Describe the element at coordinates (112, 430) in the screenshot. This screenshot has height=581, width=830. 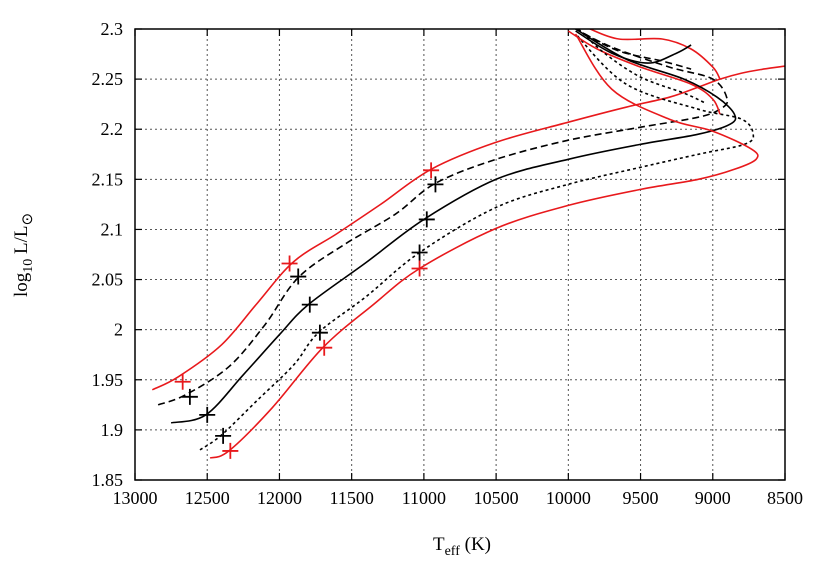
I see `y-tick-label: 1.9` at that location.